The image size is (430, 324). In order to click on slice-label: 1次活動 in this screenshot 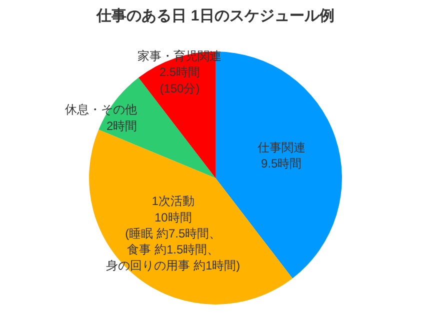, I will do `click(173, 201)`.